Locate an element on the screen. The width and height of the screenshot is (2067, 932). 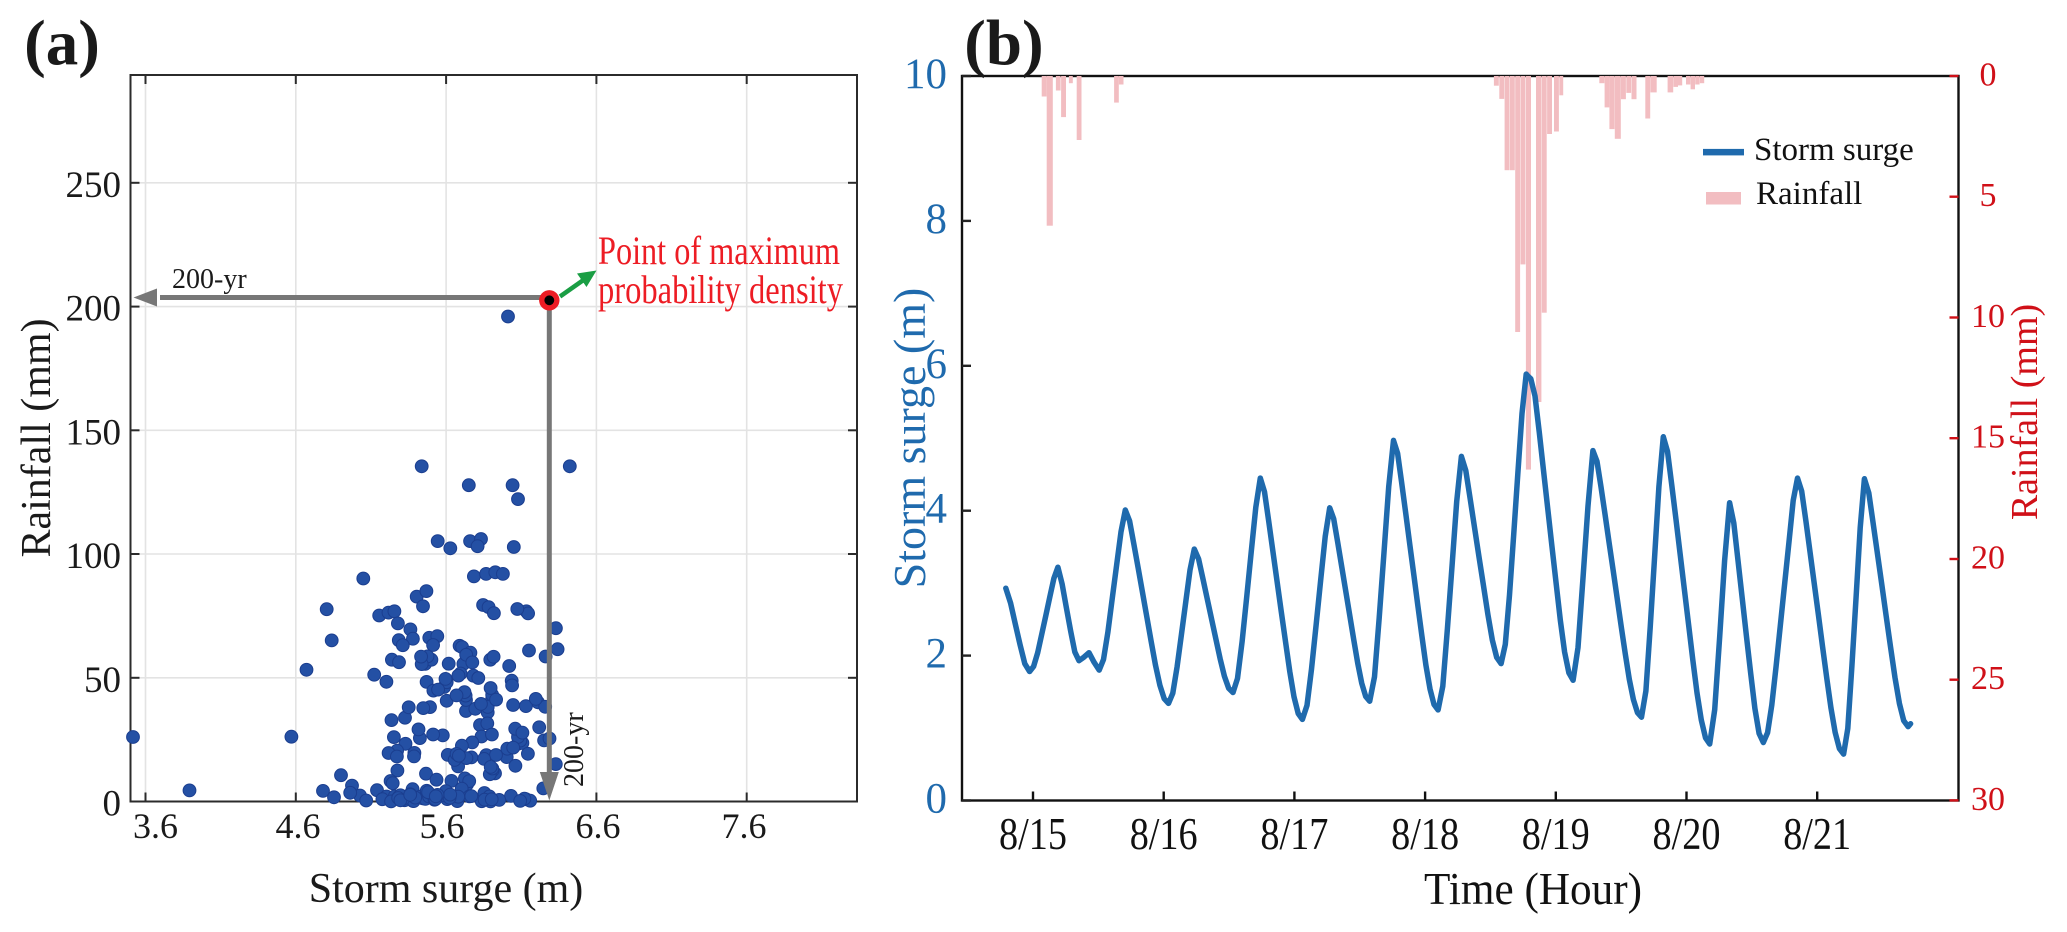
svg-text: 5.6 is located at coordinates (442, 826).